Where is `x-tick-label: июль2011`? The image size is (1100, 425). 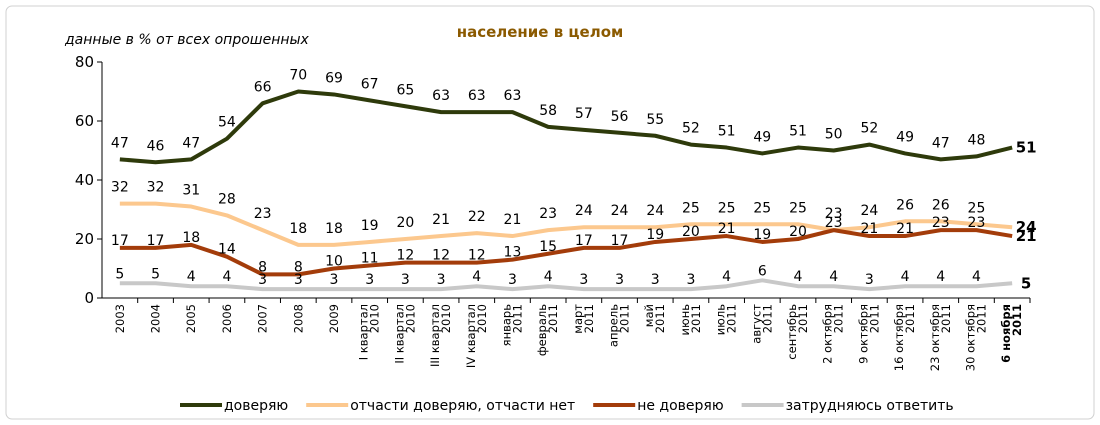
x-tick-label: июль2011 is located at coordinates (726, 320).